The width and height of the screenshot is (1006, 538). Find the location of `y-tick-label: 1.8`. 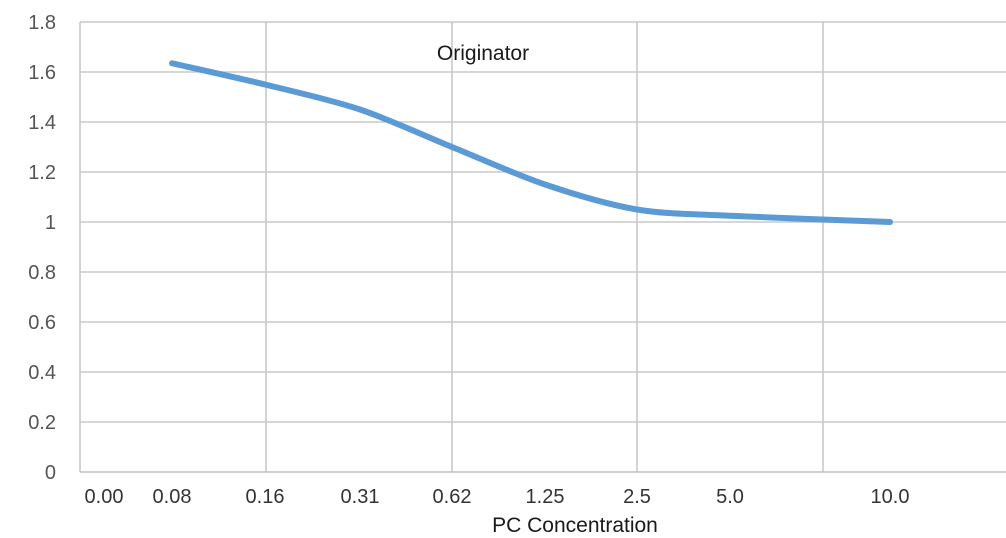

y-tick-label: 1.8 is located at coordinates (42, 23).